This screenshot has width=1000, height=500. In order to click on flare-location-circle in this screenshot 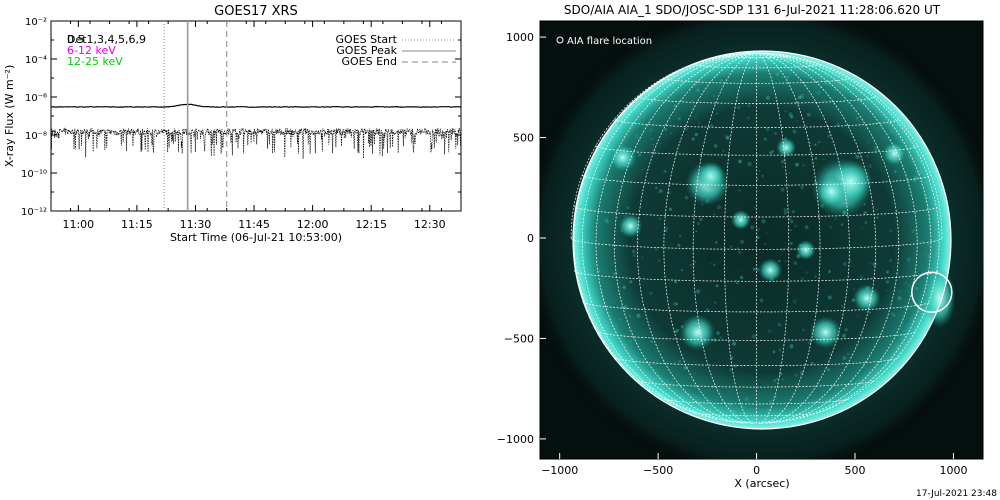, I will do `click(932, 292)`.